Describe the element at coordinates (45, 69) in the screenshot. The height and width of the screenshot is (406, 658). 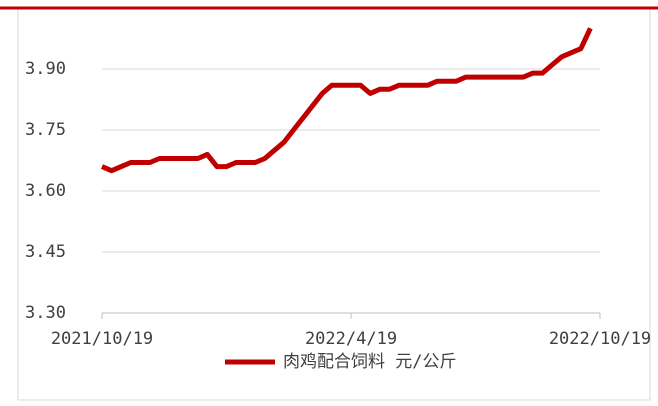
I see `y-tick-label: 3.90` at that location.